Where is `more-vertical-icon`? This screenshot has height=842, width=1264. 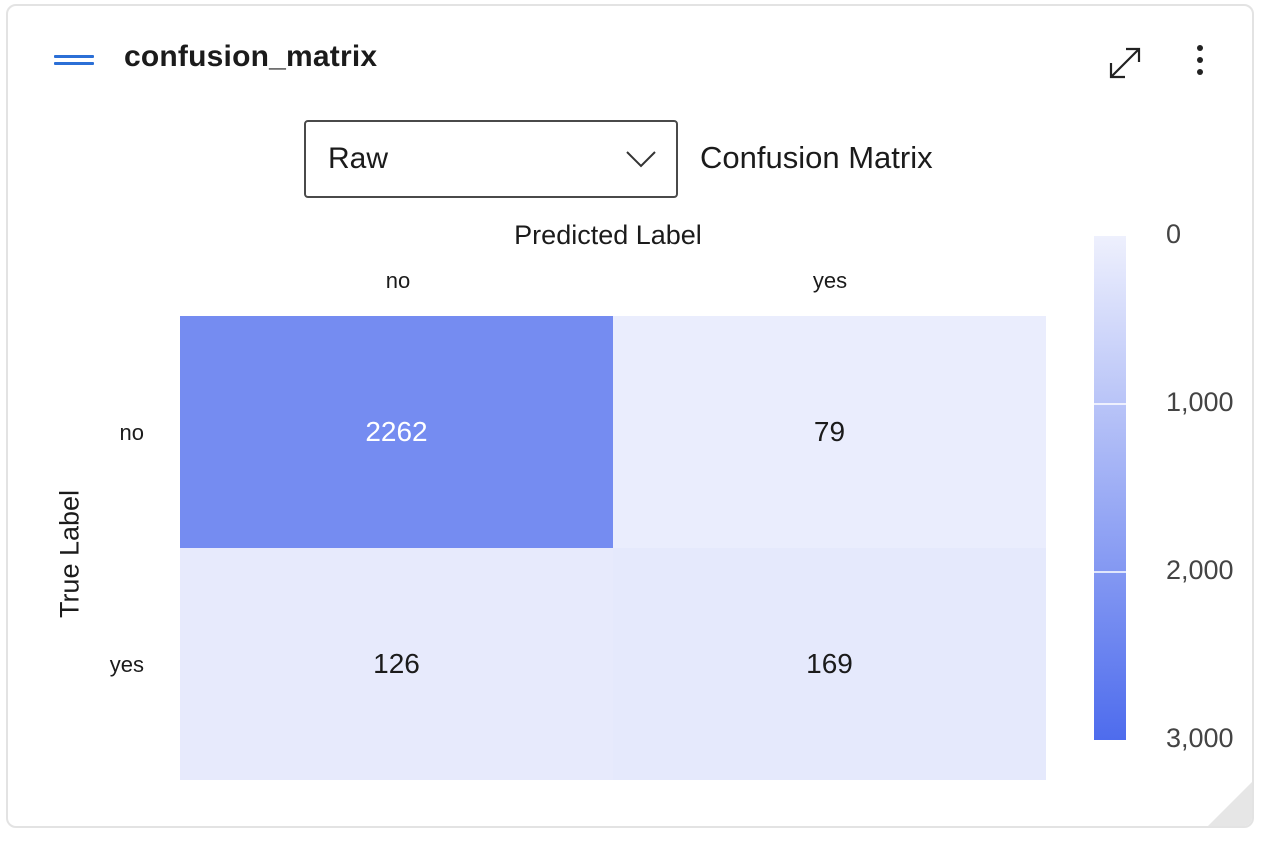
more-vertical-icon is located at coordinates (1200, 62).